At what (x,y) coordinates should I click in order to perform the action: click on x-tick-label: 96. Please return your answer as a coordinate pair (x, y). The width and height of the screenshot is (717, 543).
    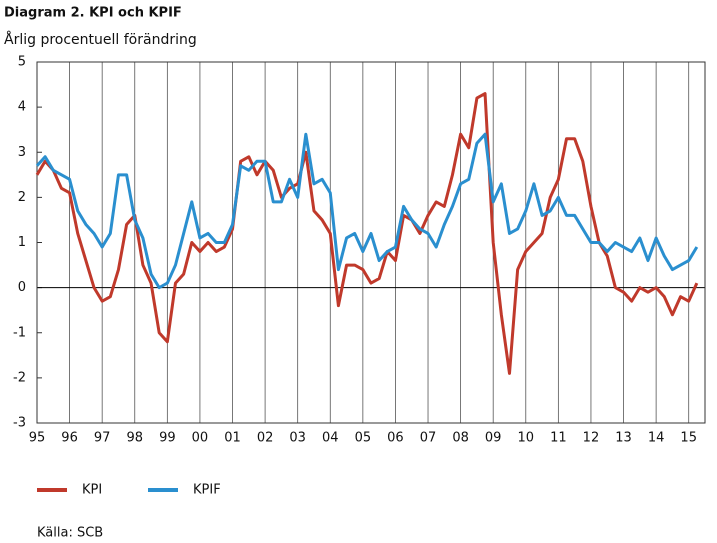
    Looking at the image, I should click on (69, 438).